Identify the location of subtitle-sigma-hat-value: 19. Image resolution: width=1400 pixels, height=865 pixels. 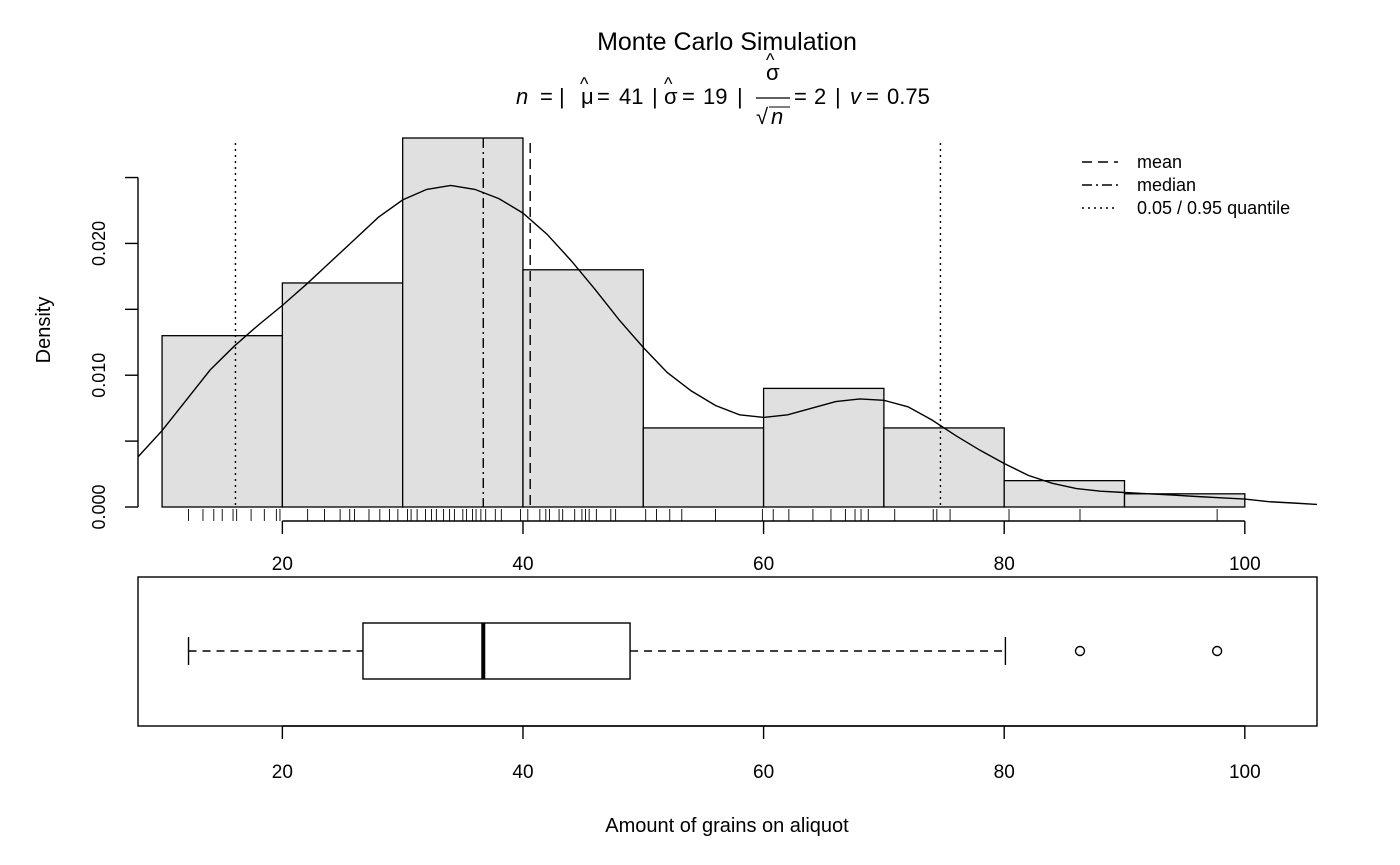
(715, 96).